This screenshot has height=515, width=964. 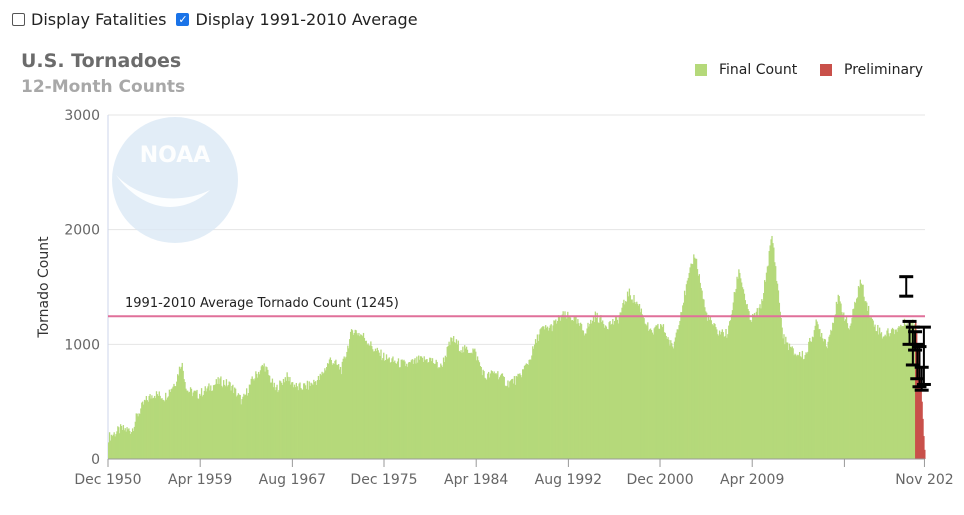 What do you see at coordinates (871, 70) in the screenshot?
I see `legend-preliminary: Preliminary` at bounding box center [871, 70].